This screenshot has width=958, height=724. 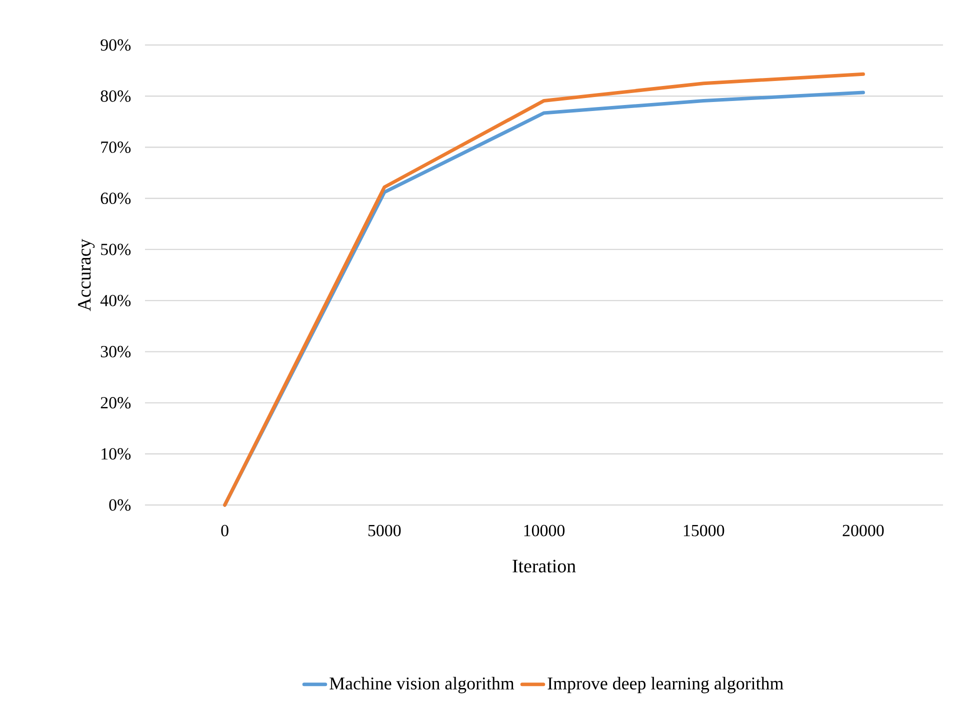 I want to click on x-tick-label: 20000, so click(x=863, y=530).